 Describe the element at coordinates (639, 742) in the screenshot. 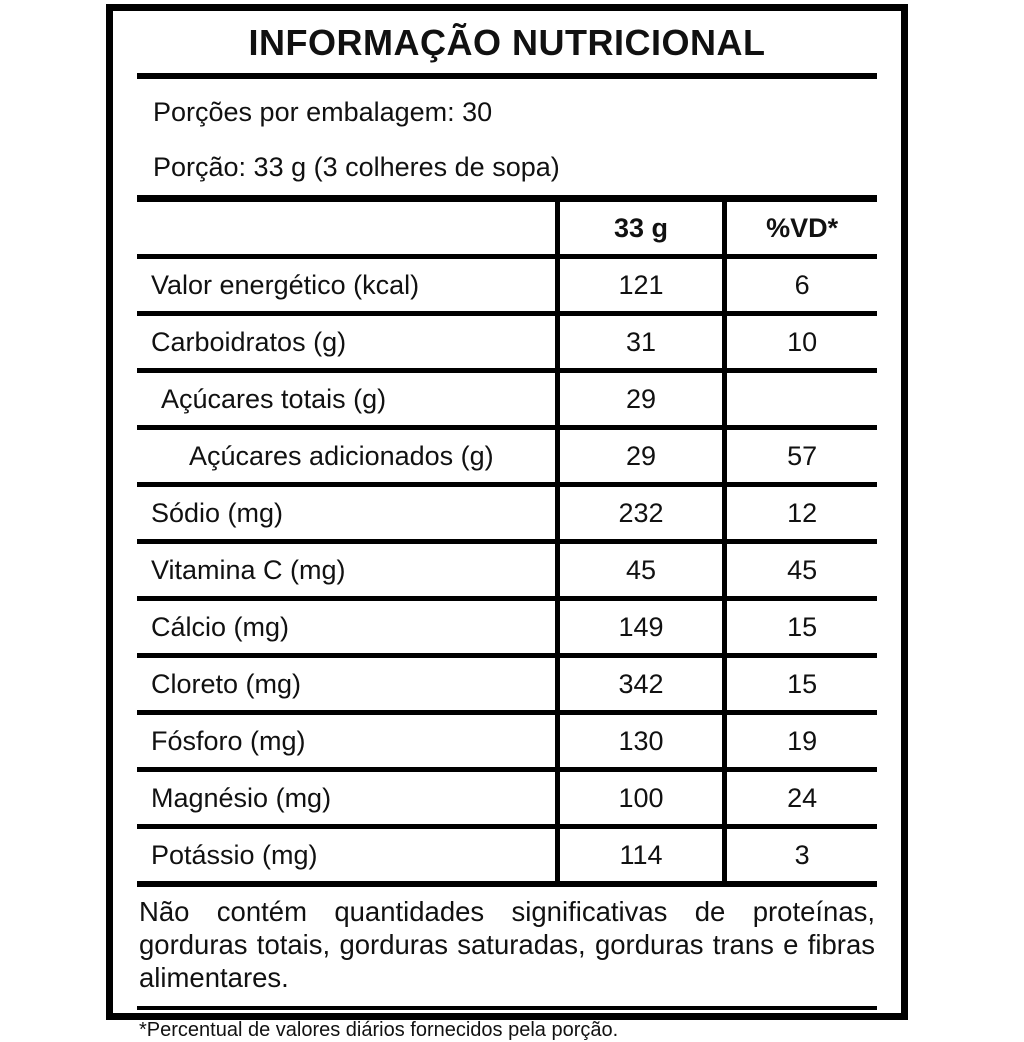

I see `nutrient-amount: 130` at that location.